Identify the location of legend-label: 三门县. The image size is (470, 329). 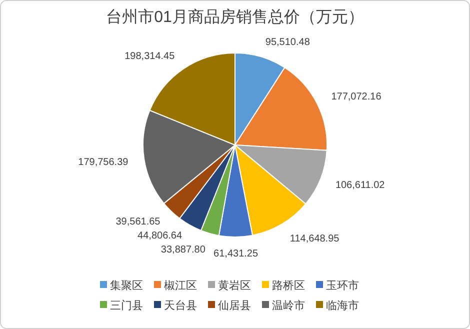
(126, 305).